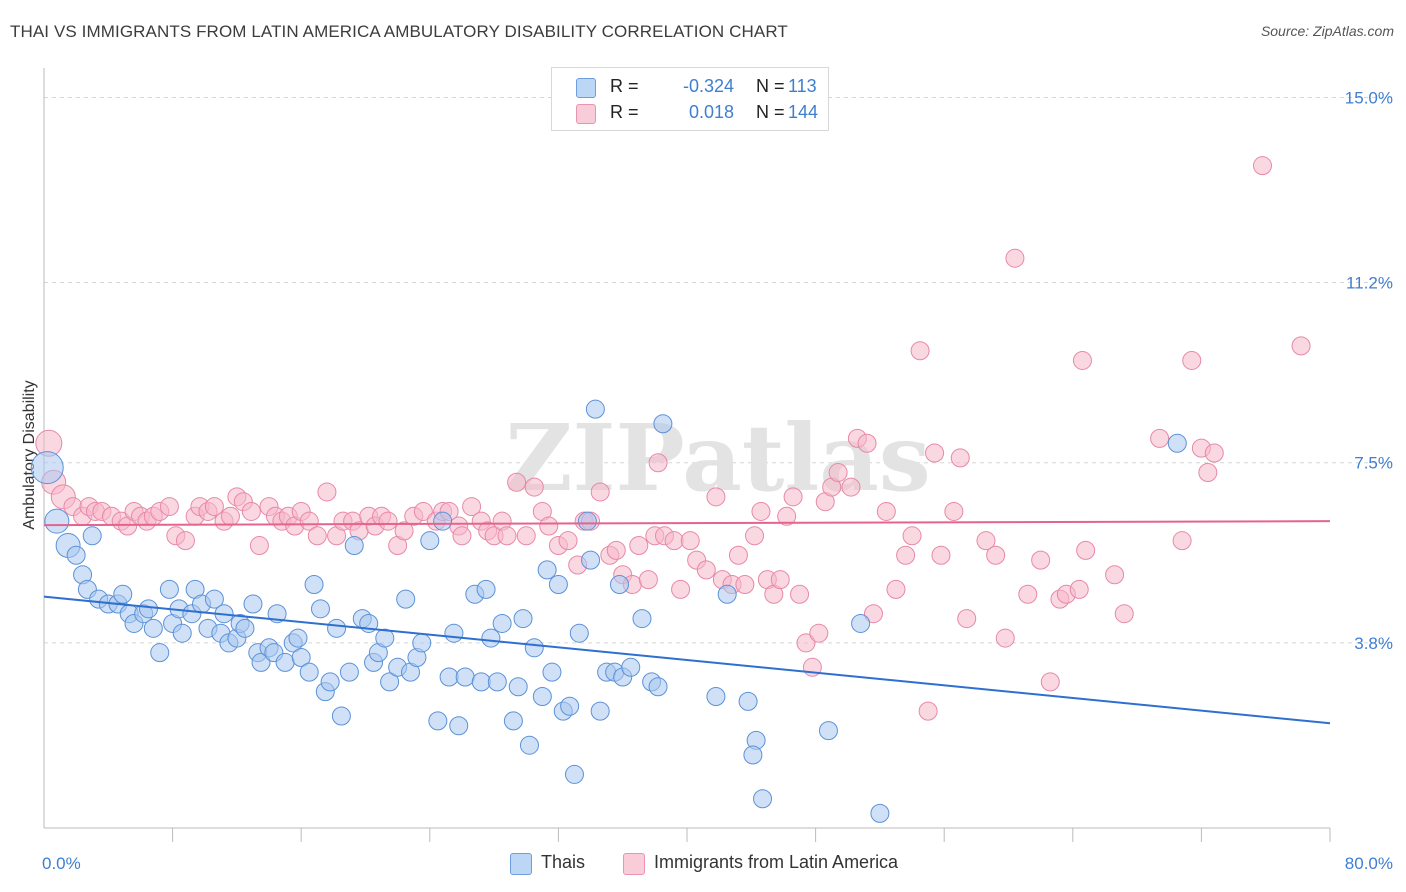 The height and width of the screenshot is (892, 1406). What do you see at coordinates (687, 523) in the screenshot?
I see `latin-trend-line` at bounding box center [687, 523].